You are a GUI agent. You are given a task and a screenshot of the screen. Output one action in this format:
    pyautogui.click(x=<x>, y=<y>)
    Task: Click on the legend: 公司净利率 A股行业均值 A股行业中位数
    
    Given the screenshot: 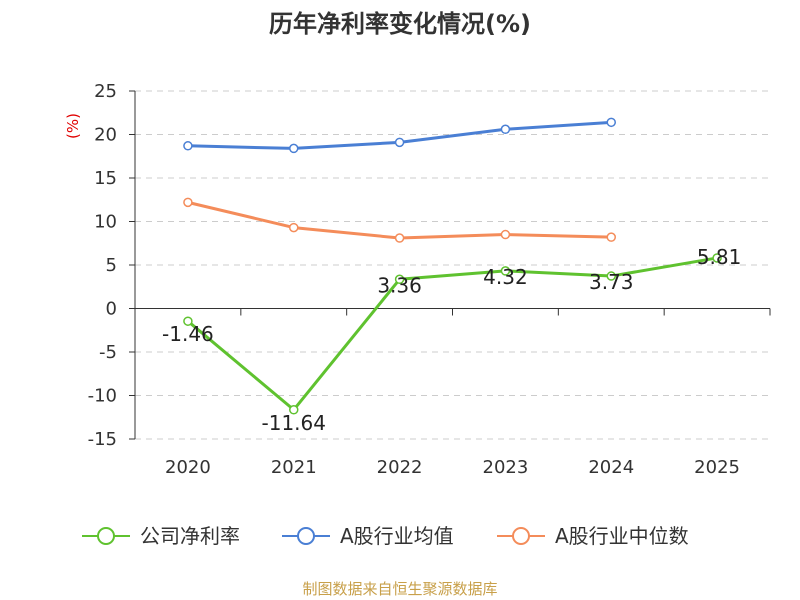 What is the action you would take?
    pyautogui.click(x=385, y=536)
    